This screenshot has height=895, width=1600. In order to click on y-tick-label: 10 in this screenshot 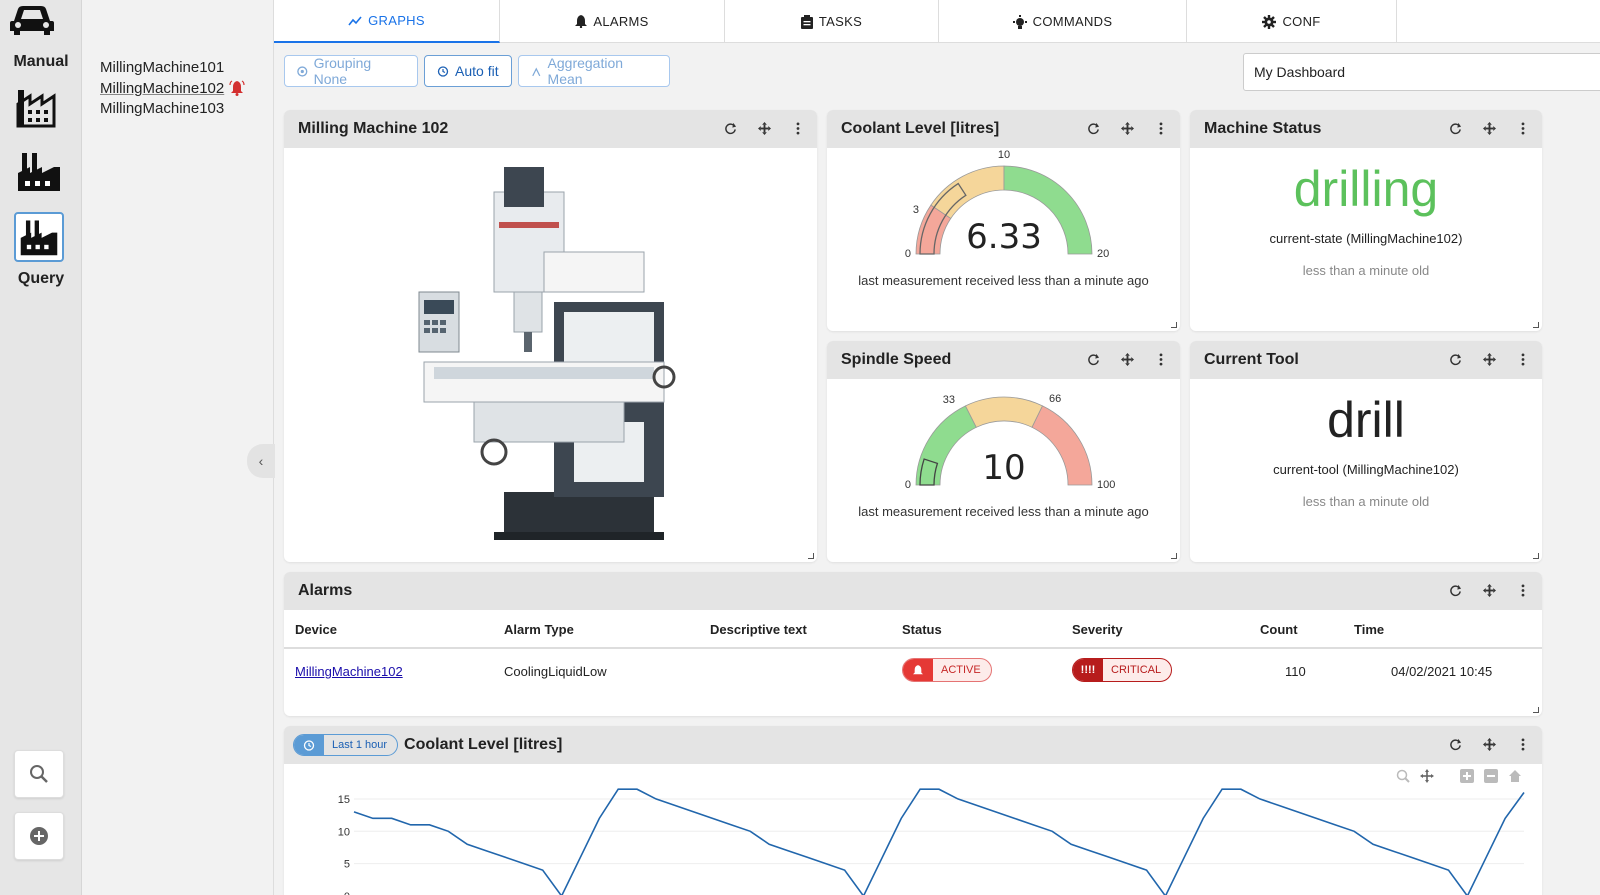, I will do `click(344, 832)`.